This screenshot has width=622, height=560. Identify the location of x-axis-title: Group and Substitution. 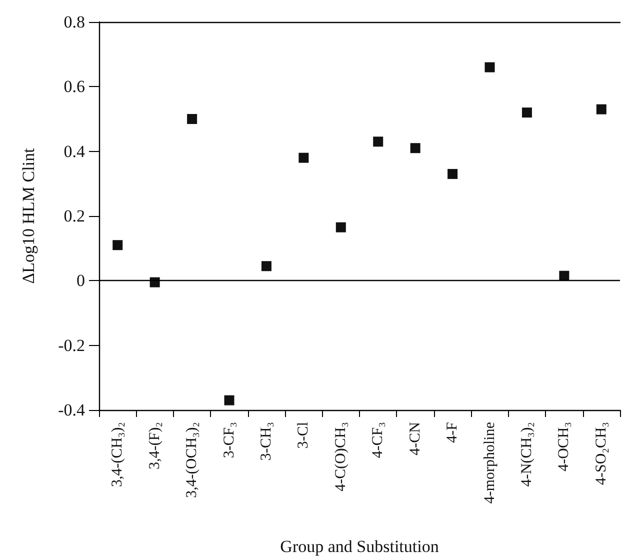
(360, 546).